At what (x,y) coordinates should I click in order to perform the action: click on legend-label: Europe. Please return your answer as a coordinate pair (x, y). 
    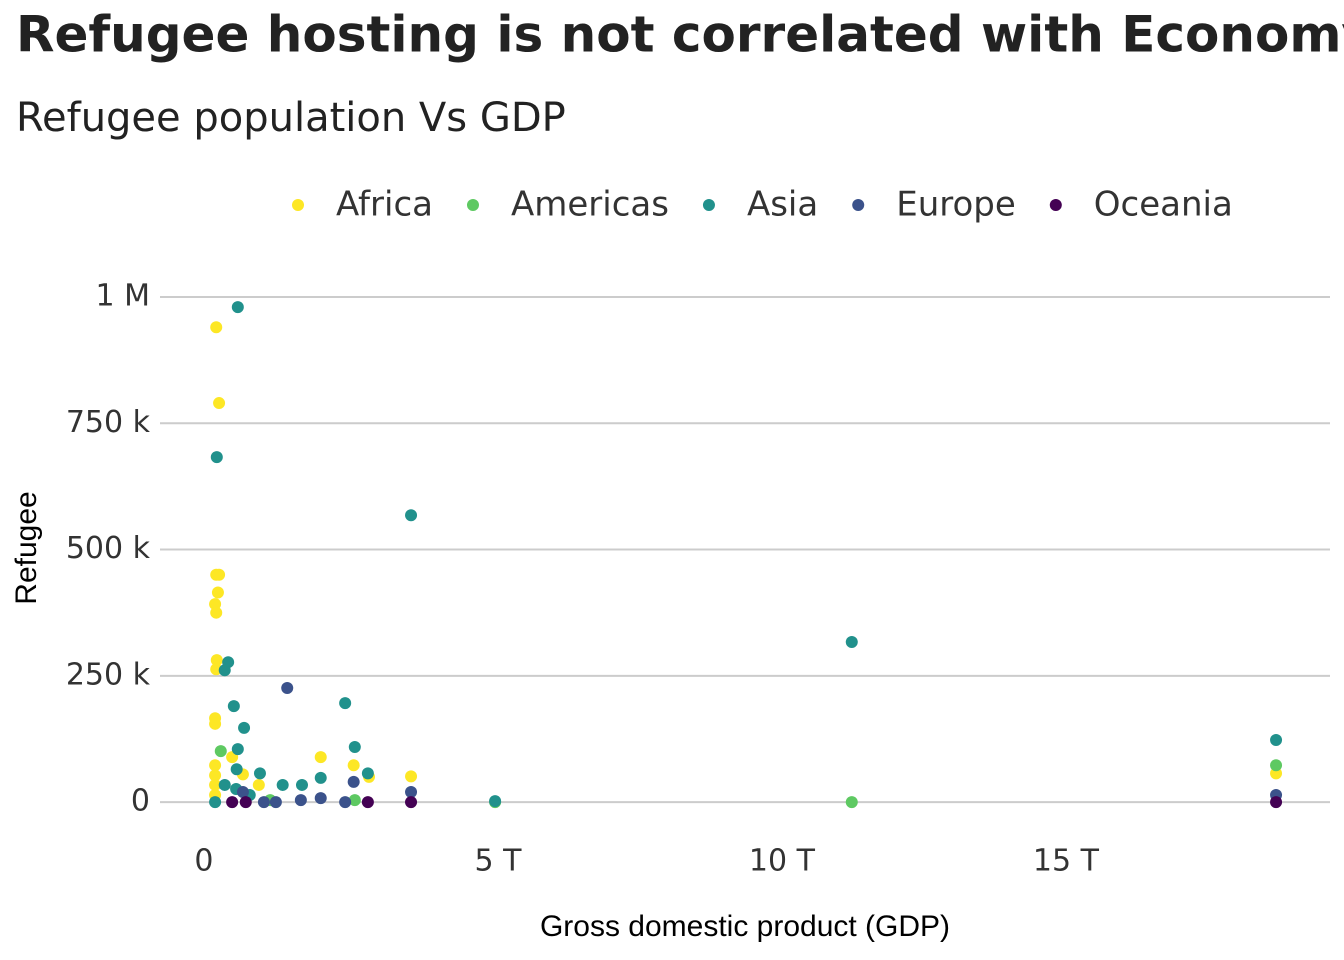
    Looking at the image, I should click on (956, 205).